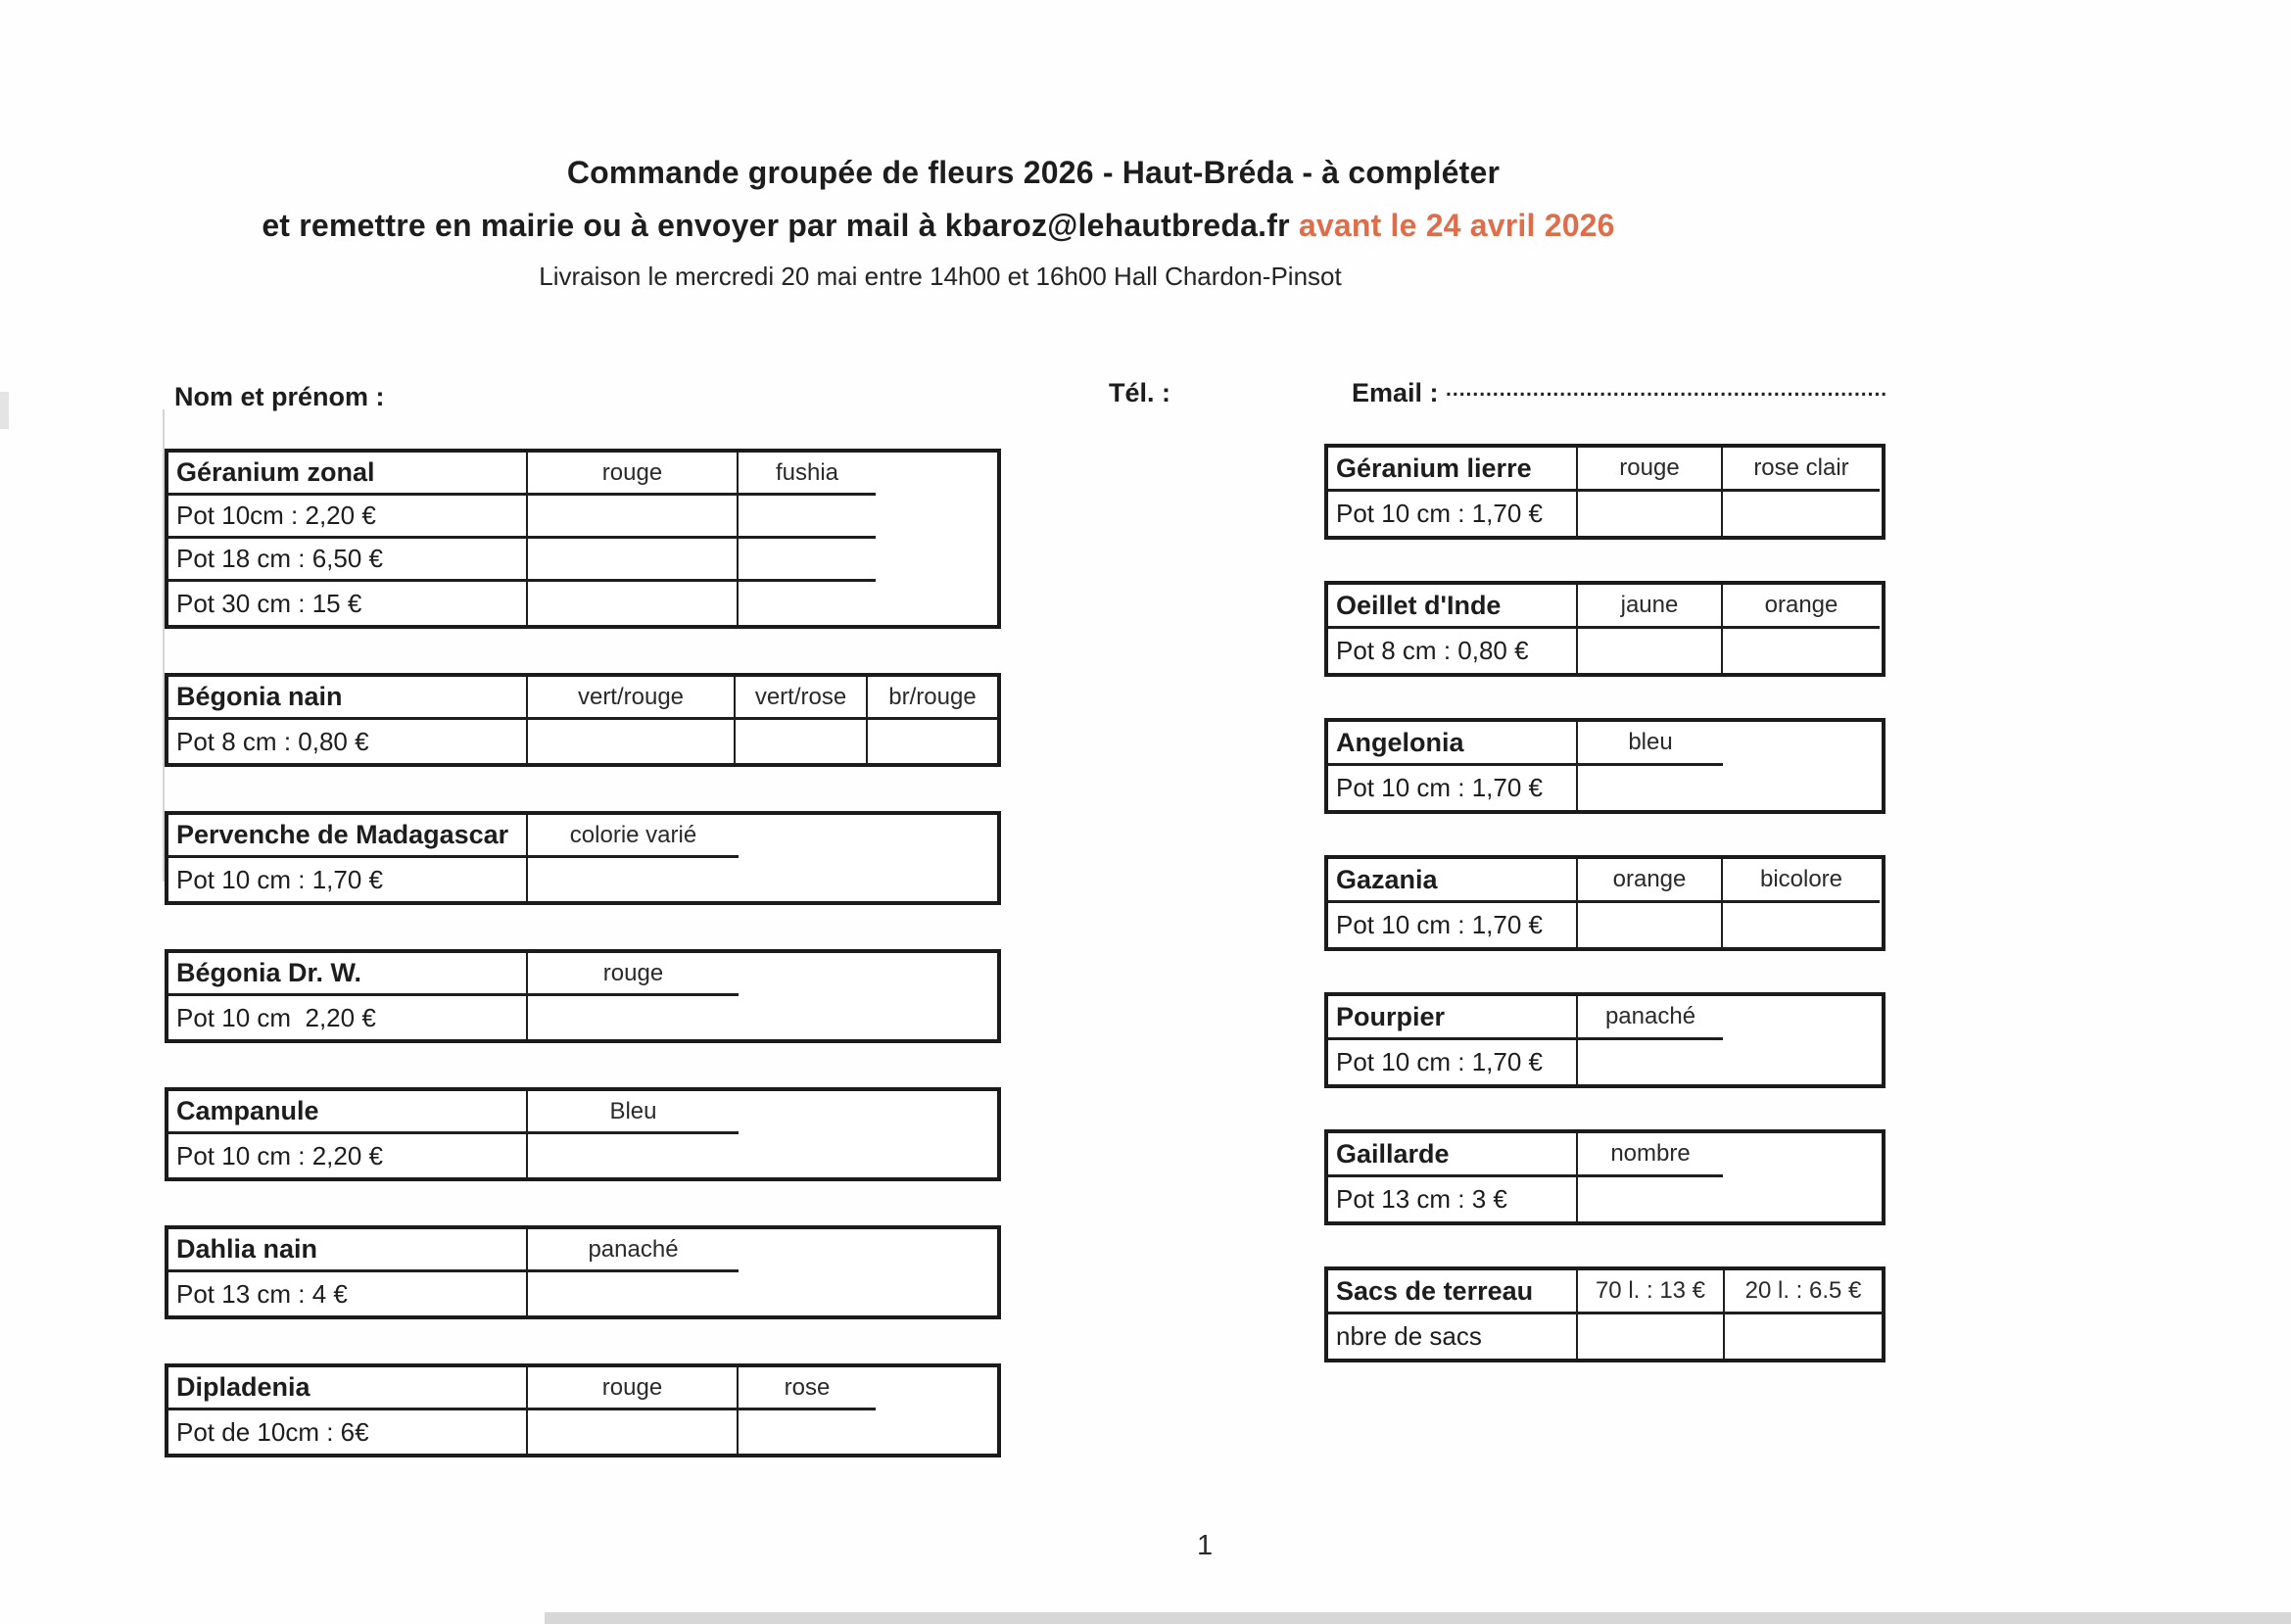  I want to click on table-name-cell: Angelonia, so click(1453, 744).